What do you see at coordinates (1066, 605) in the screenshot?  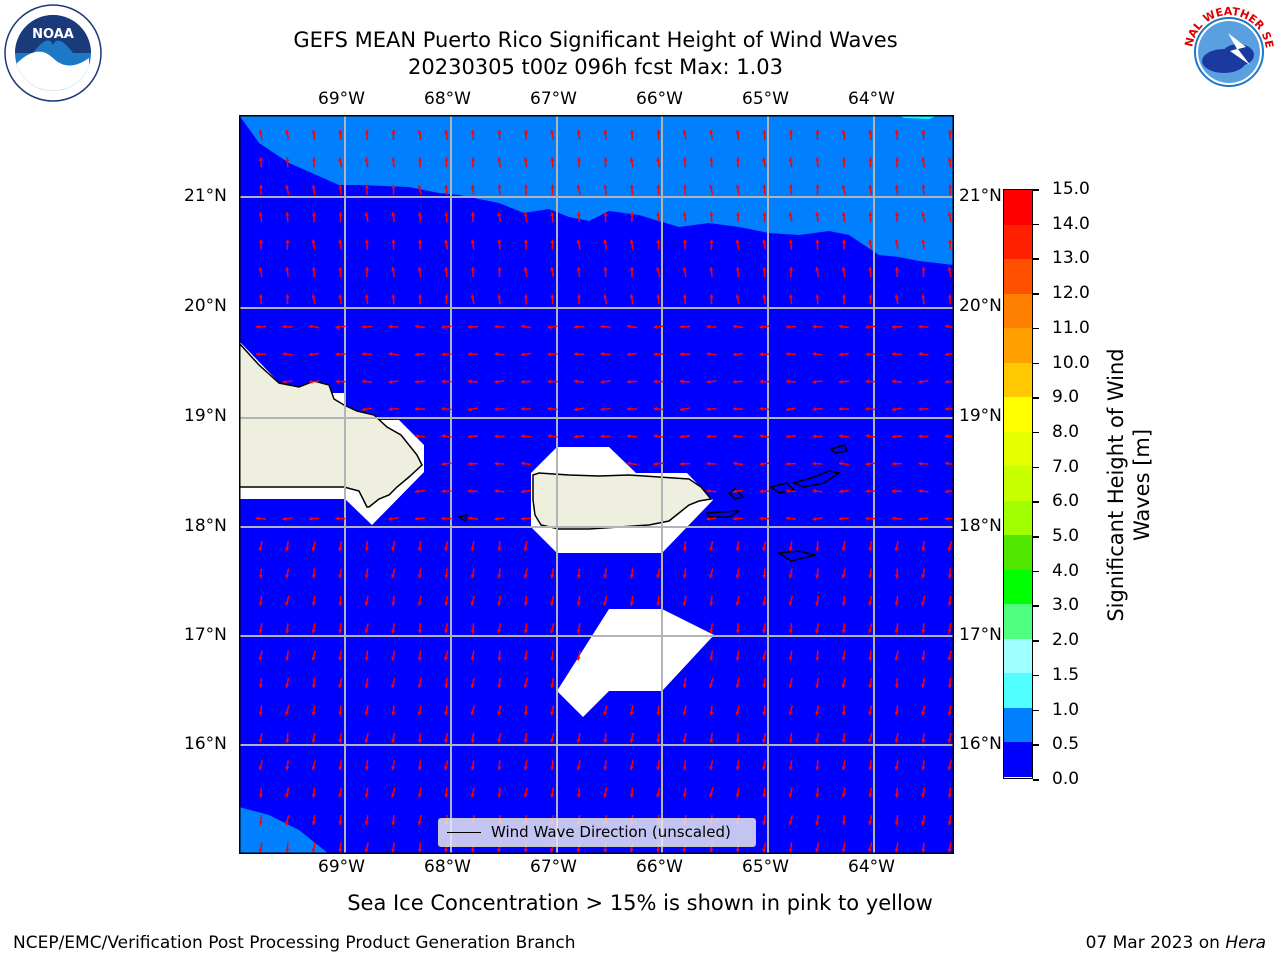 I see `colorbar-tick-label: 3.0` at bounding box center [1066, 605].